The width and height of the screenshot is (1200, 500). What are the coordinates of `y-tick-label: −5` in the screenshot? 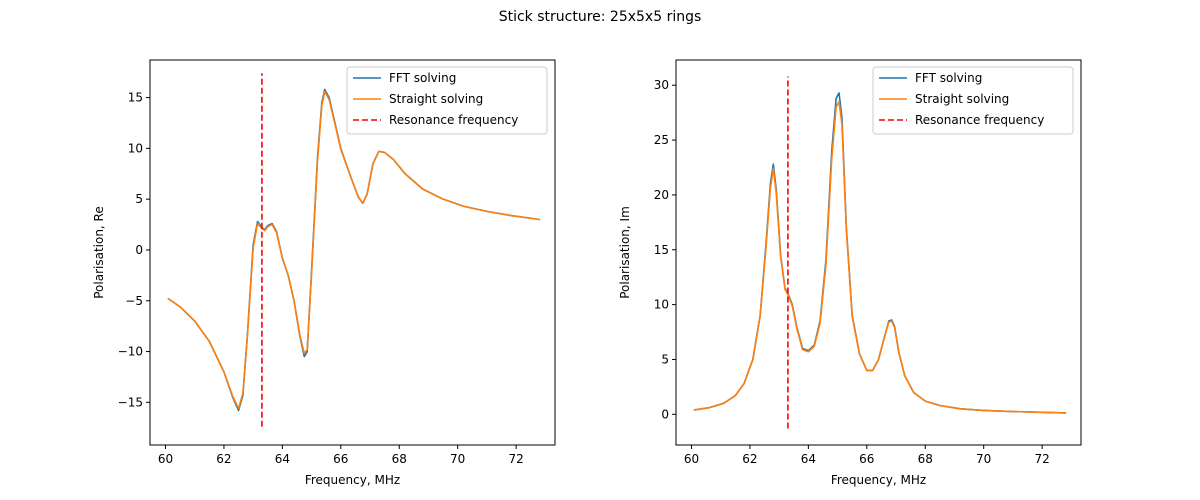 It's located at (134, 301).